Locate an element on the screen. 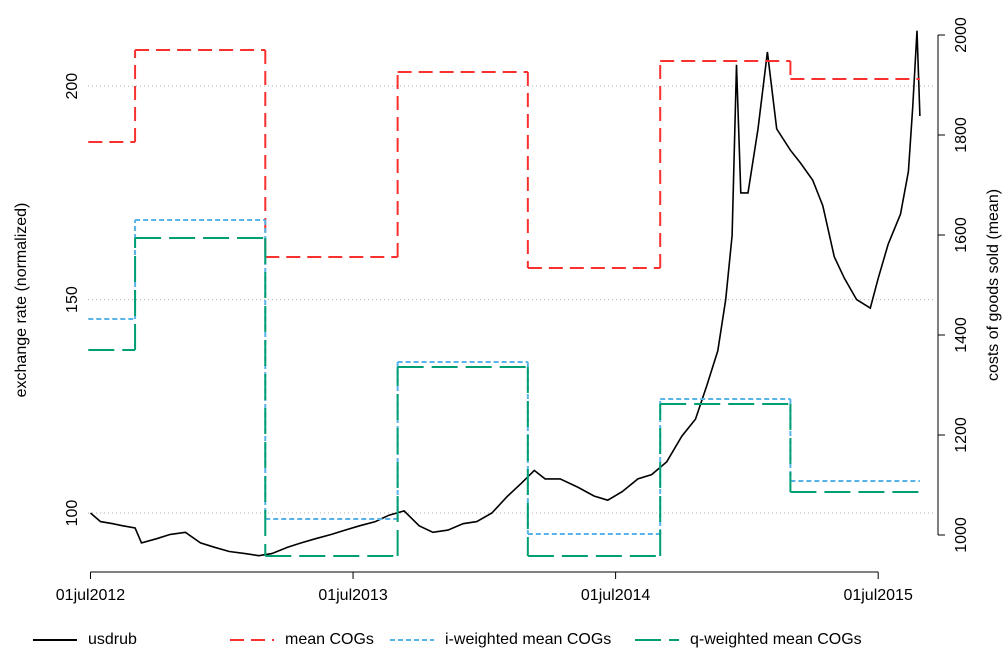 This screenshot has height=661, width=1003. legend-label: usdrub is located at coordinates (112, 639).